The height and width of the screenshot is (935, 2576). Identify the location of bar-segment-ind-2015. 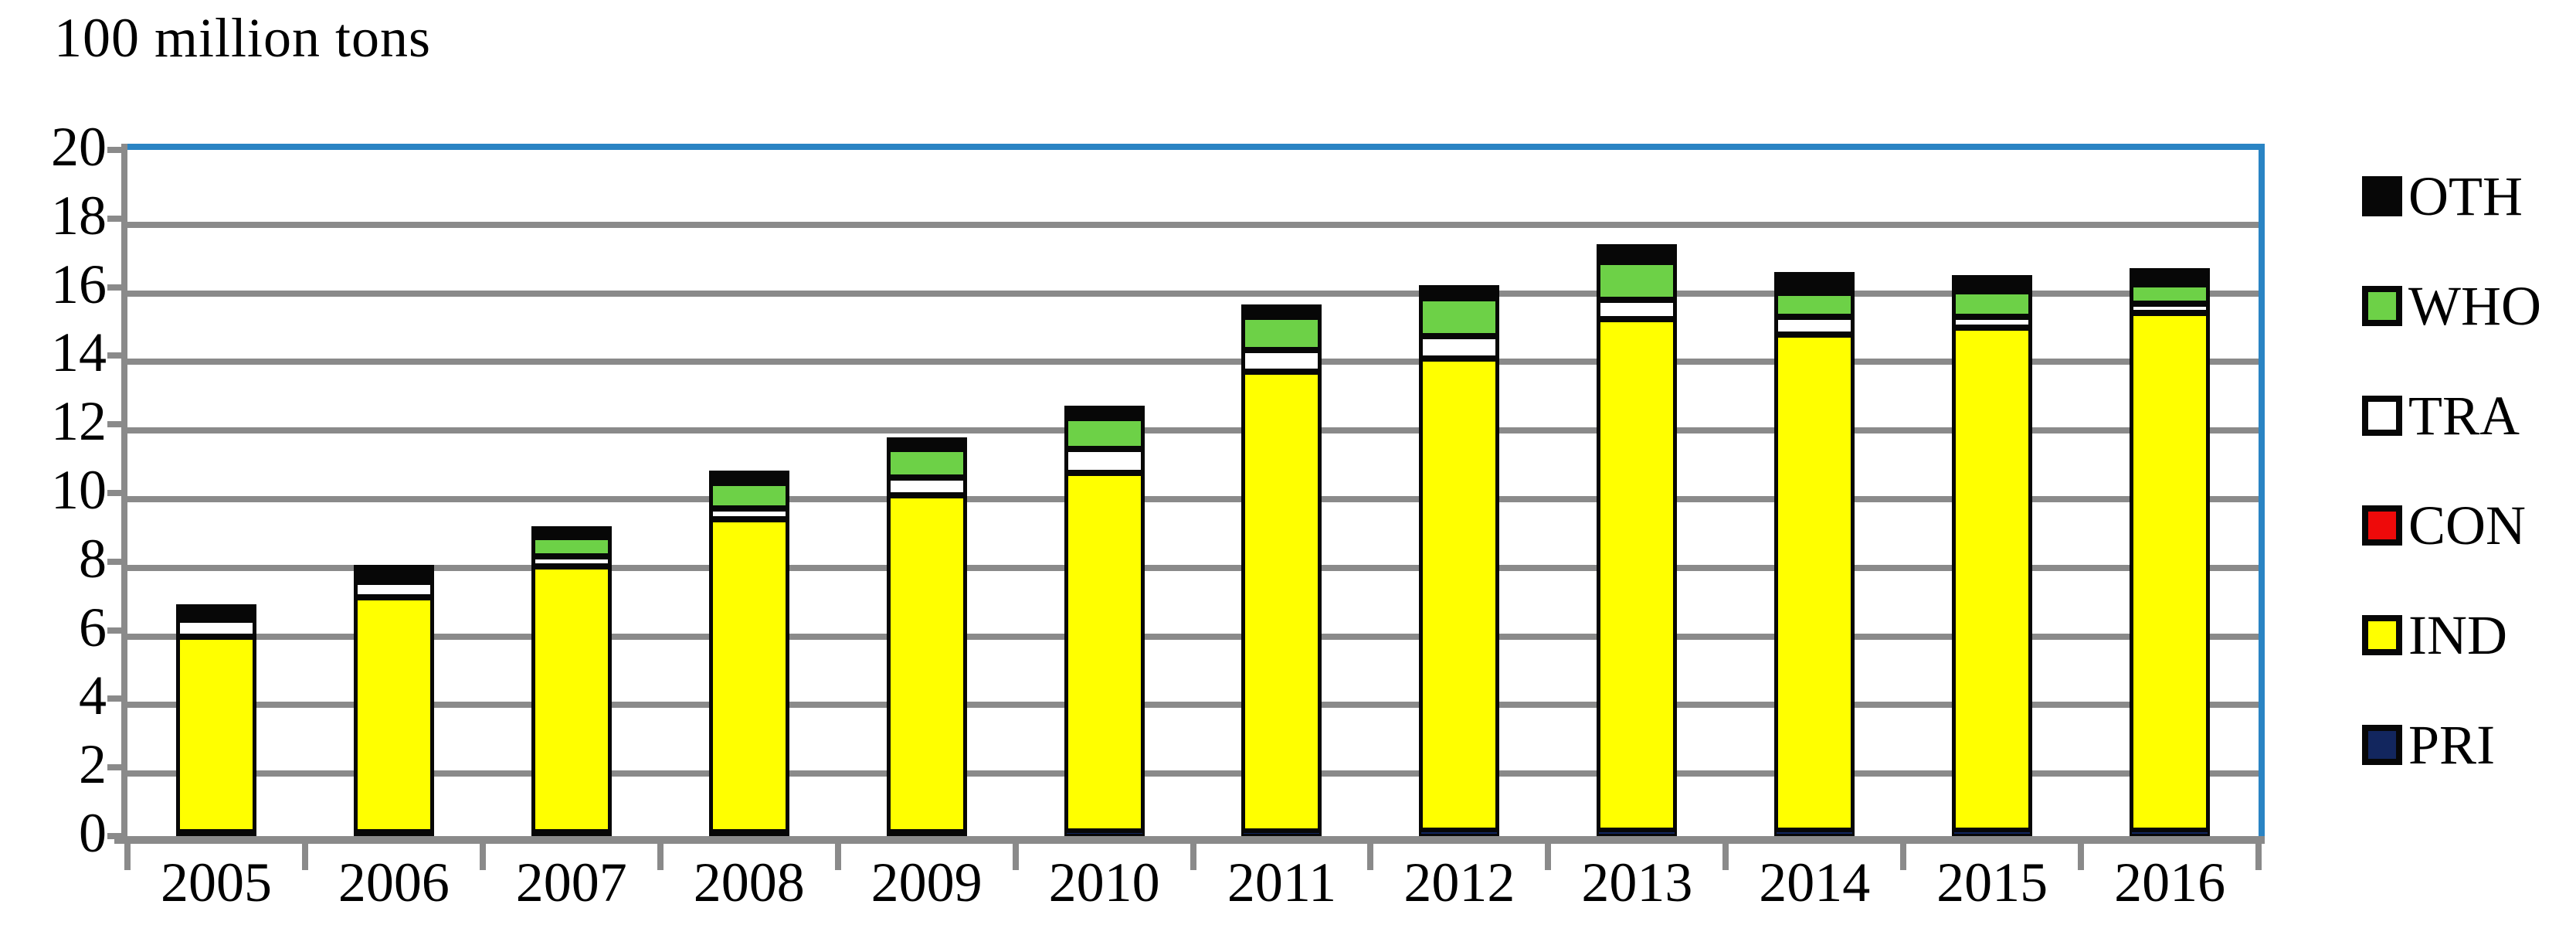
(1993, 579).